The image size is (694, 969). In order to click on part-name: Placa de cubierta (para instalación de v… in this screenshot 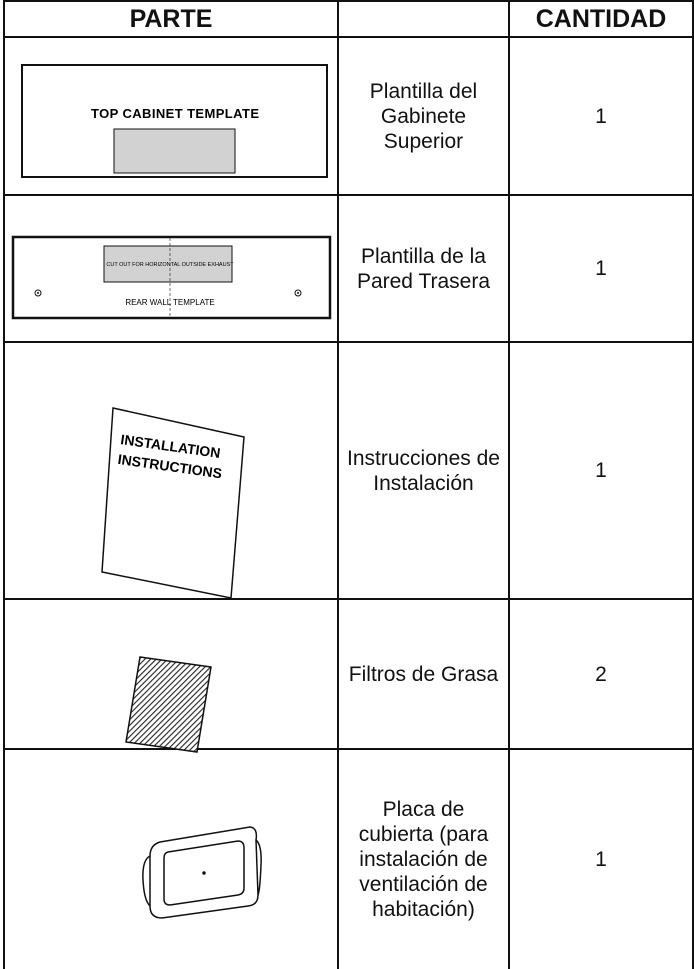, I will do `click(423, 858)`.